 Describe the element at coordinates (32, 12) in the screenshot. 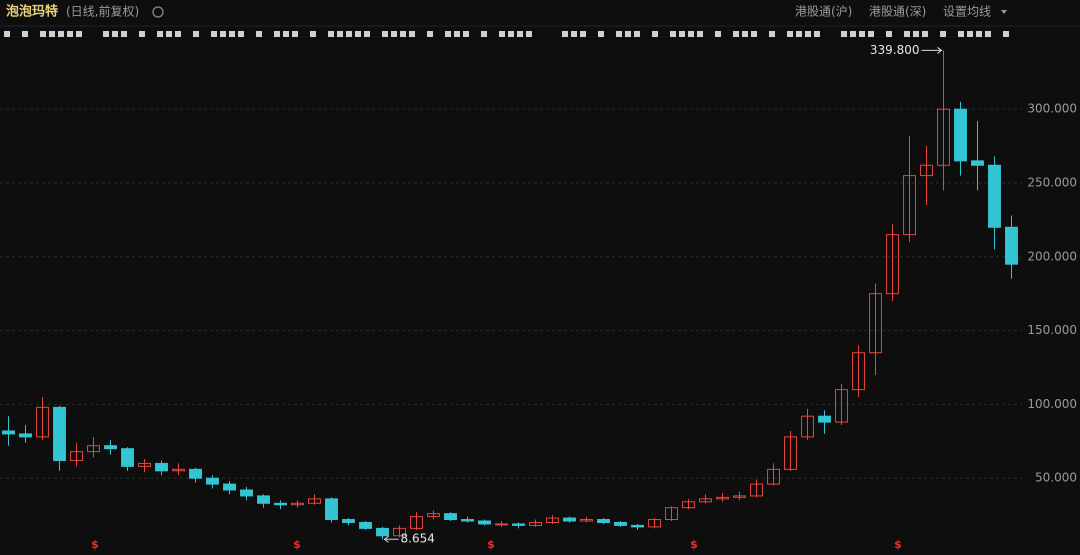

I see `chart-title: 泡泡玛特` at that location.